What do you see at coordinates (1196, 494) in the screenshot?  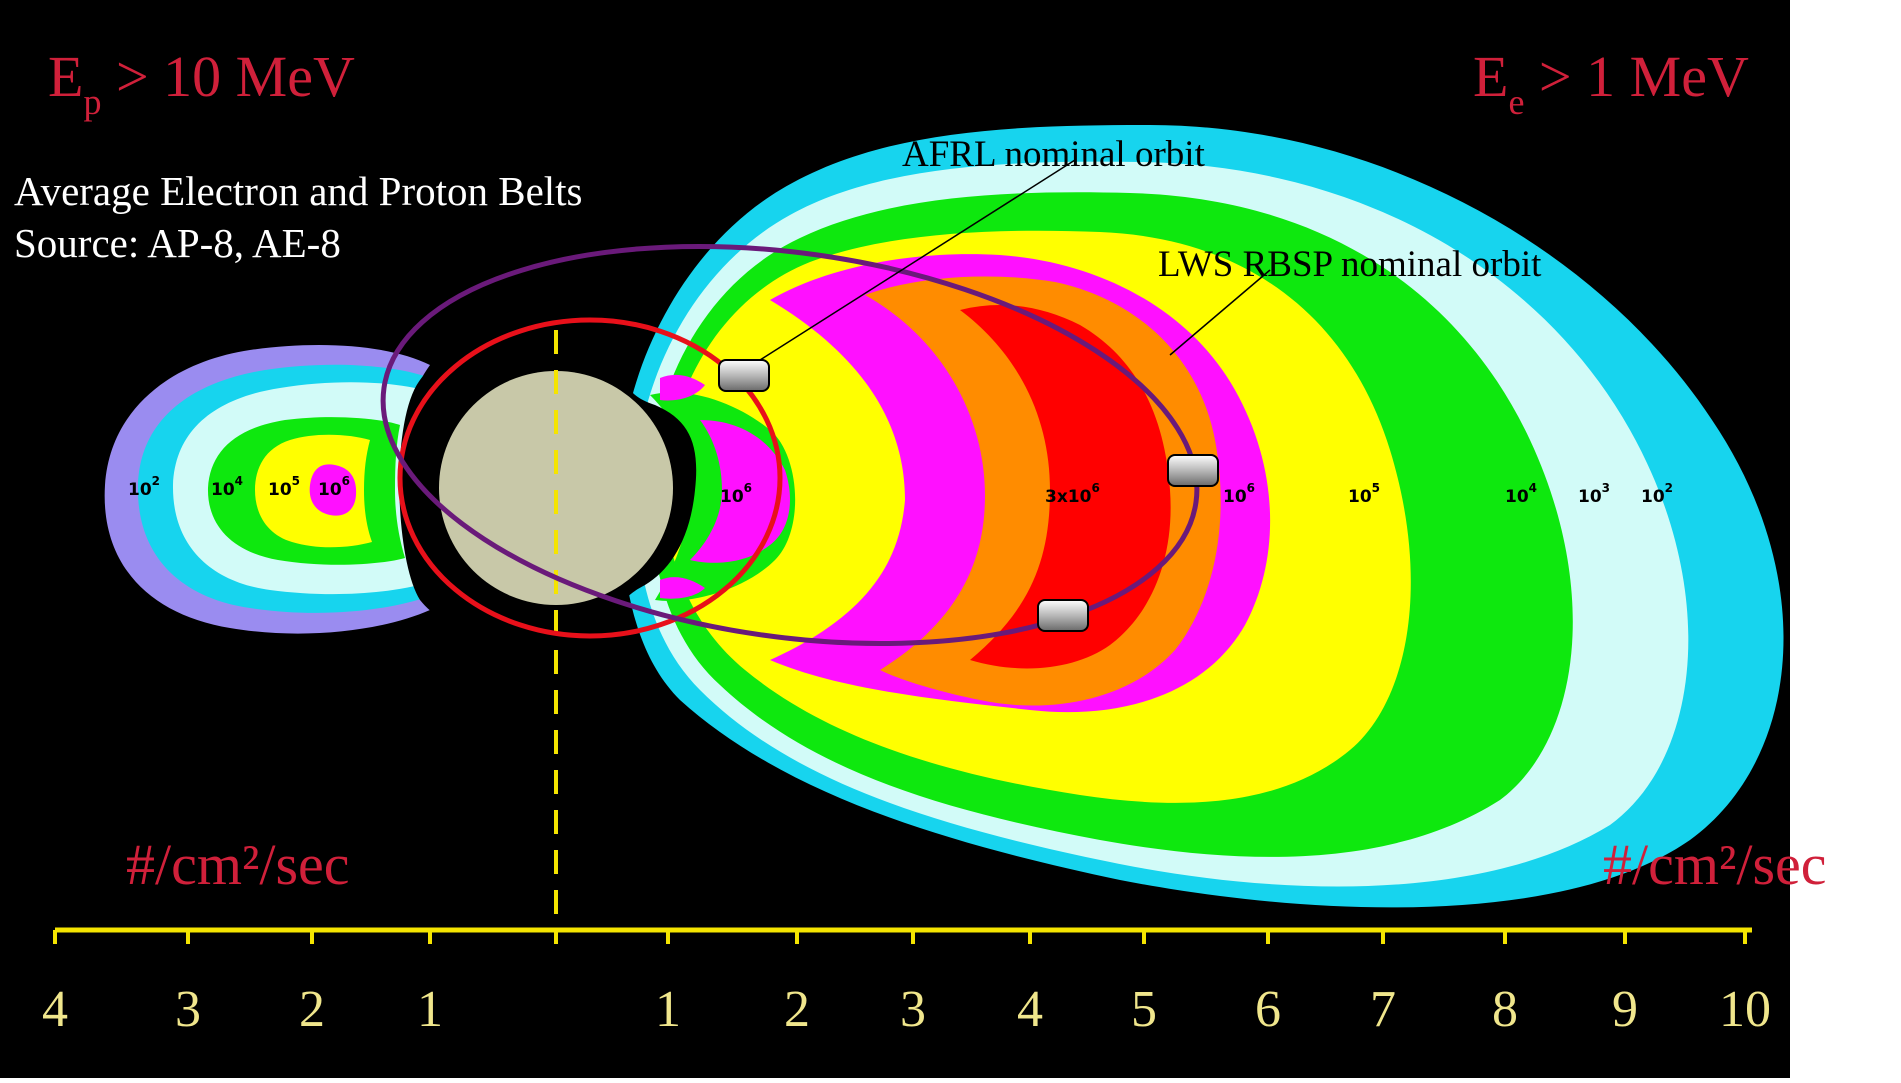 I see `electron-flux-labels: 106 3x106 106 105 104 103 102` at bounding box center [1196, 494].